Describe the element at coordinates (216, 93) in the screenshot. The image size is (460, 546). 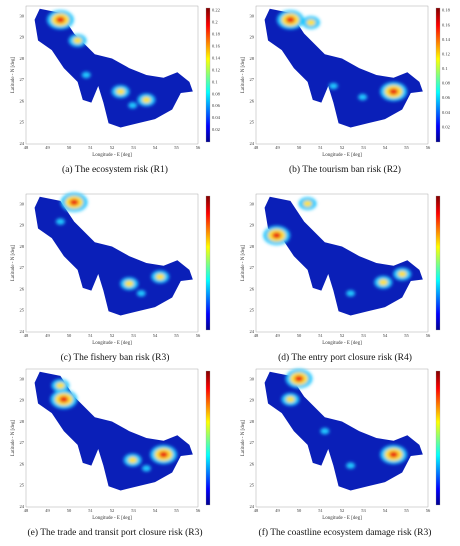
I see `colorbar-tick-label: 0.08` at that location.